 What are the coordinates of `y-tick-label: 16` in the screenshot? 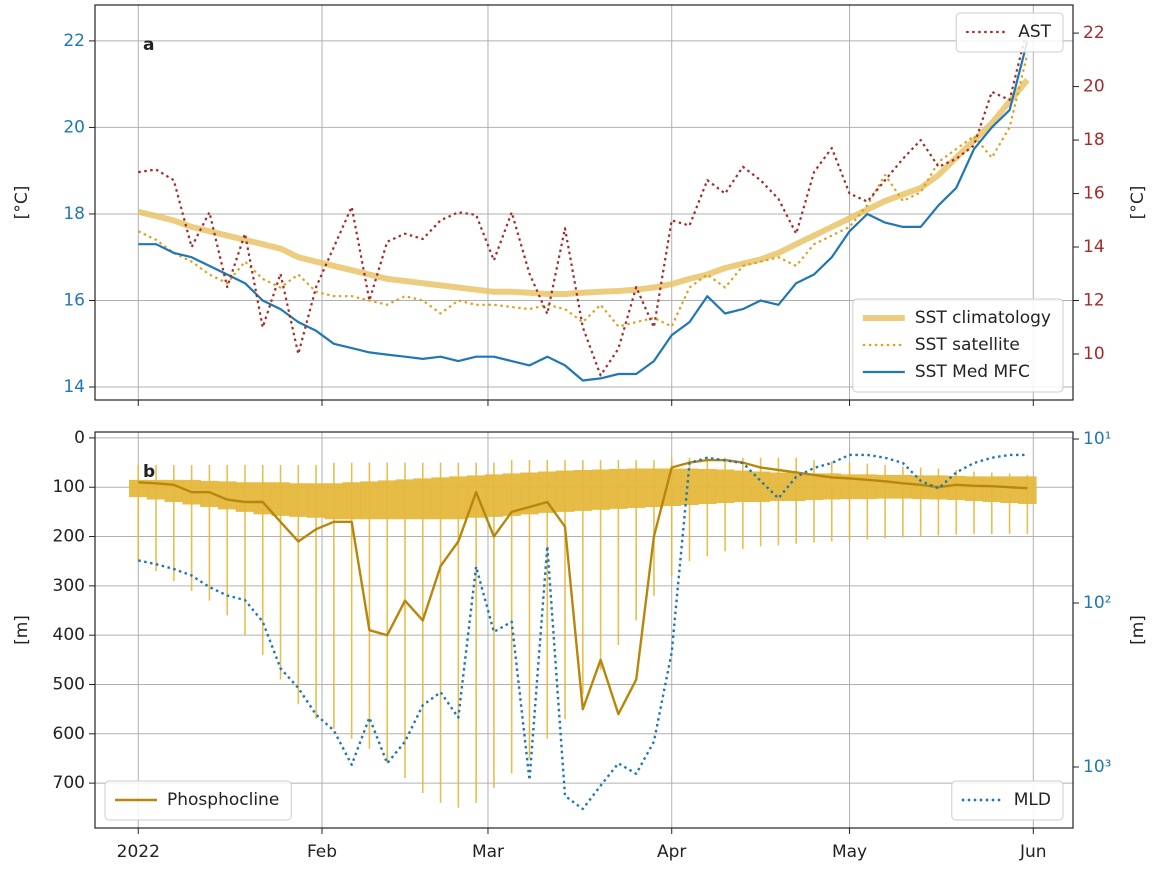 It's located at (74, 300).